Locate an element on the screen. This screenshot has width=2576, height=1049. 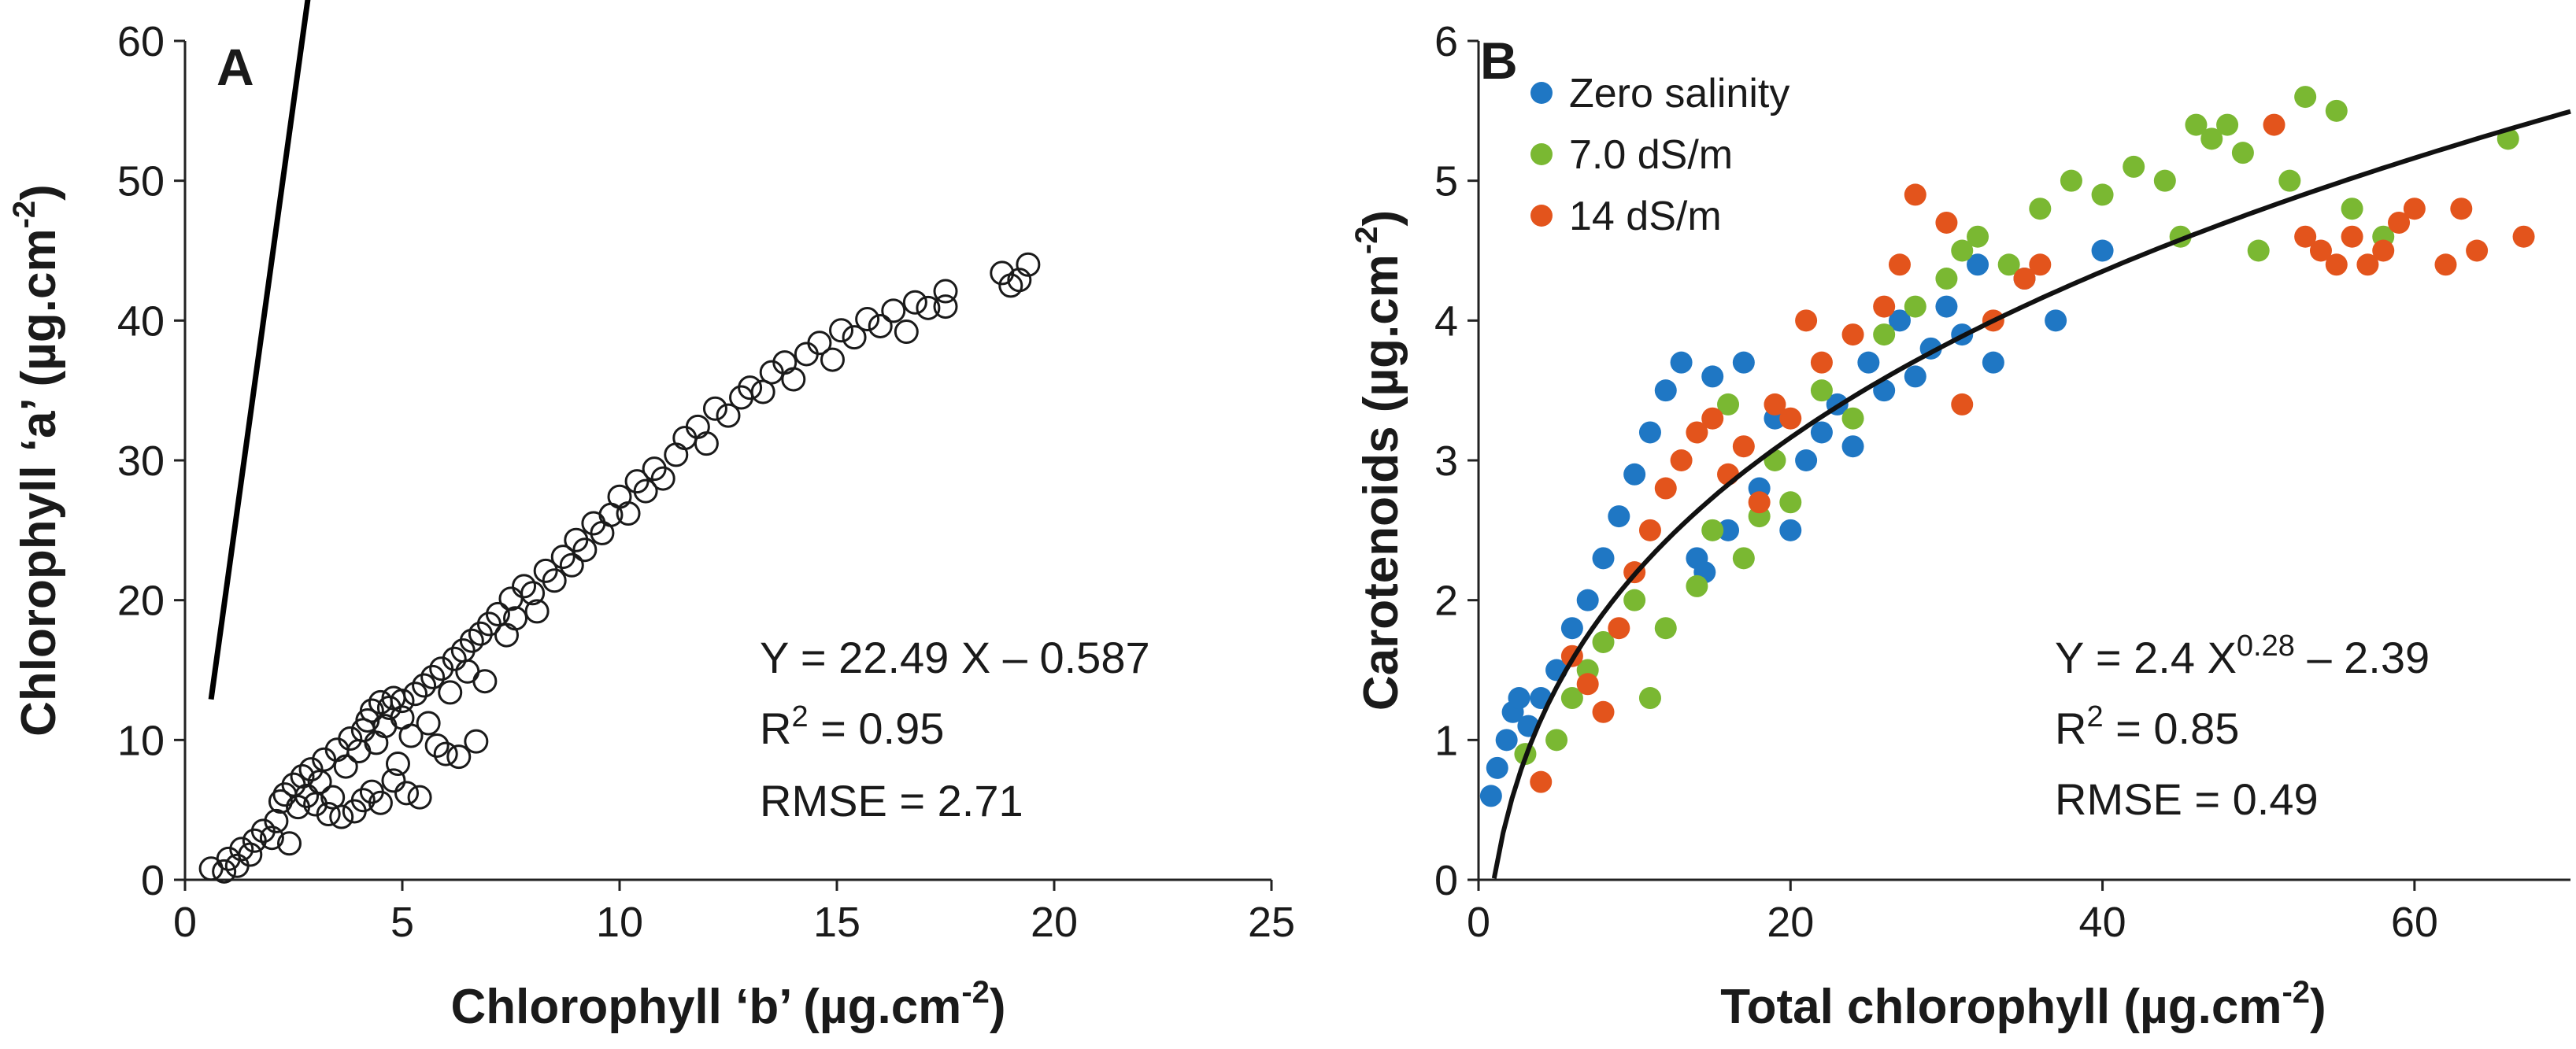
panel-a-fit-line is located at coordinates (259, 350).